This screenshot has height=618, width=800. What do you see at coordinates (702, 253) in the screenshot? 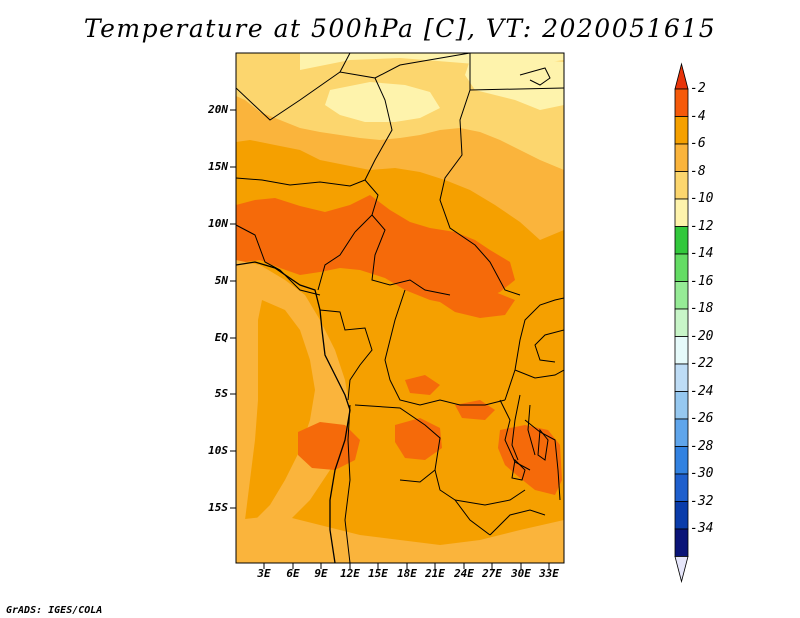
I see `colorbar-label-m14: -14` at bounding box center [702, 253].